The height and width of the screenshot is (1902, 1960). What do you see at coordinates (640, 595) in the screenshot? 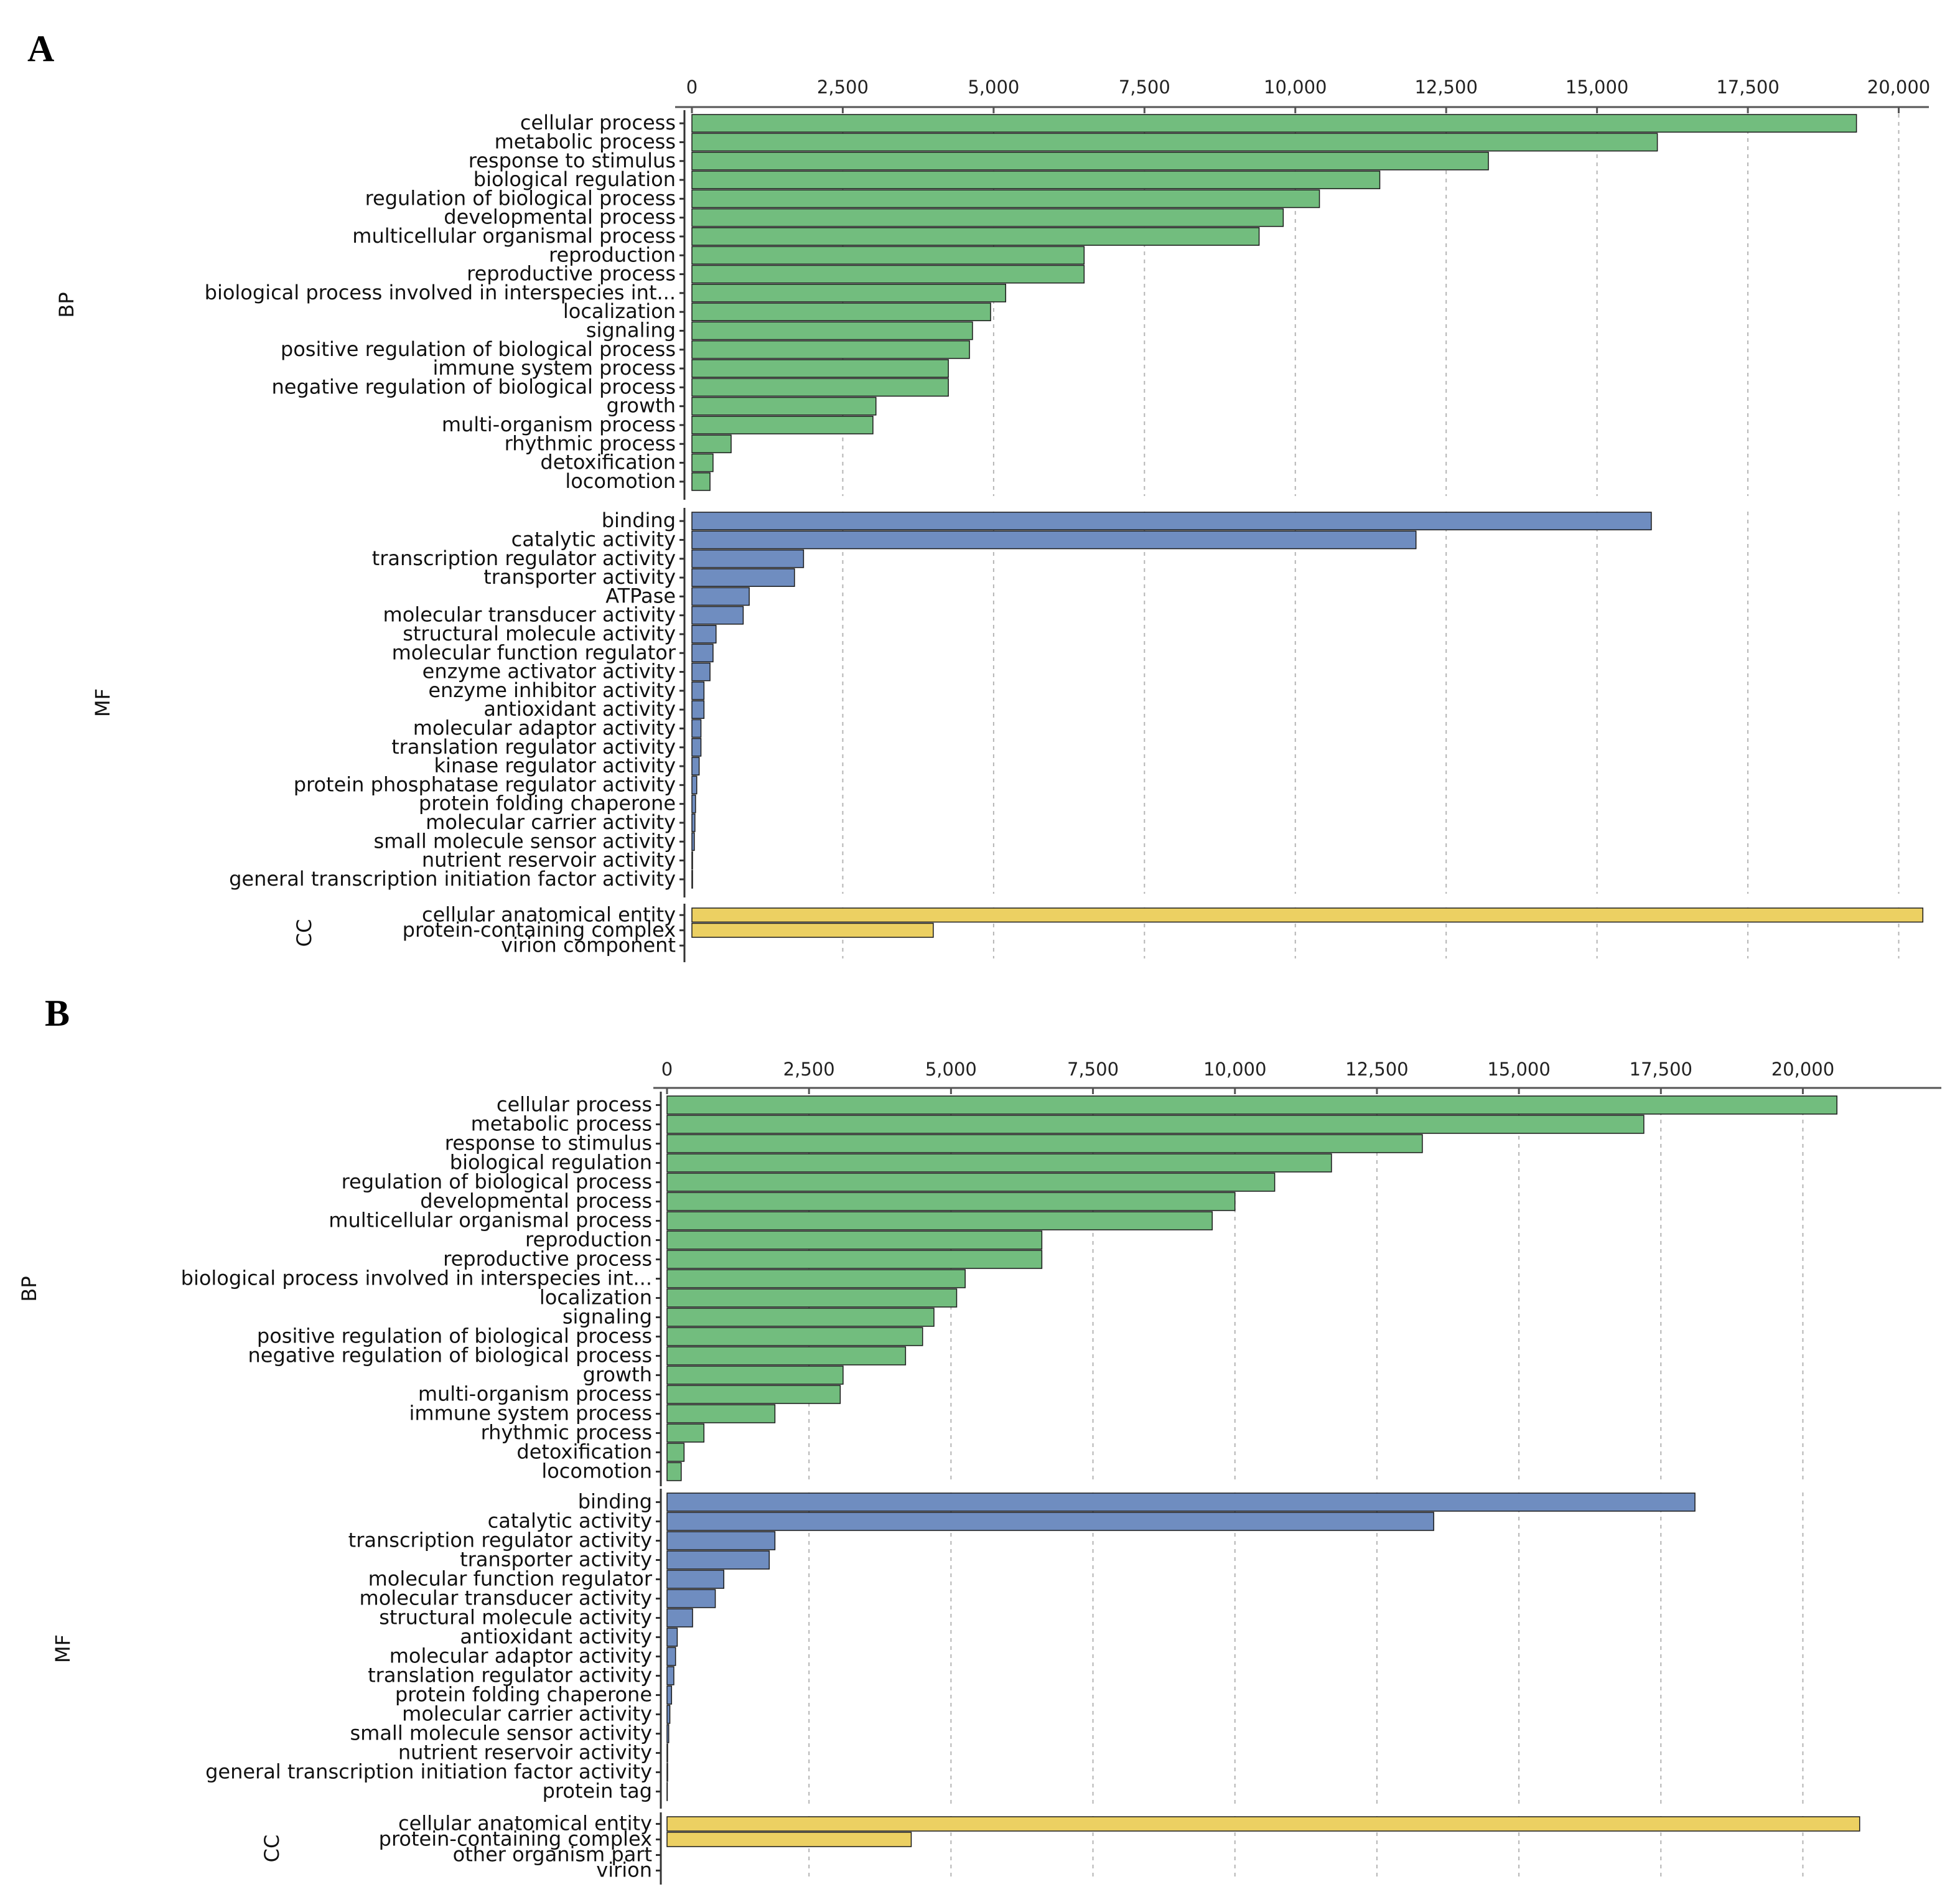
I see `category-label: ATPase` at bounding box center [640, 595].